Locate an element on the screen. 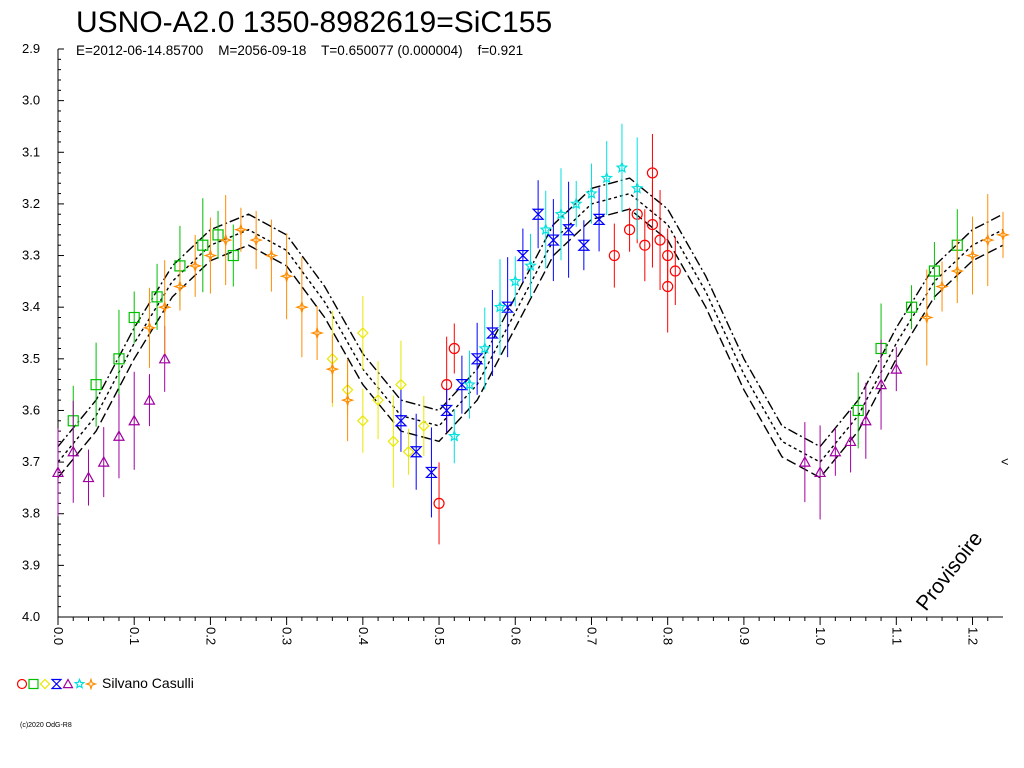 This screenshot has width=1024, height=768. x-tick-label: 0.0 is located at coordinates (58, 636).